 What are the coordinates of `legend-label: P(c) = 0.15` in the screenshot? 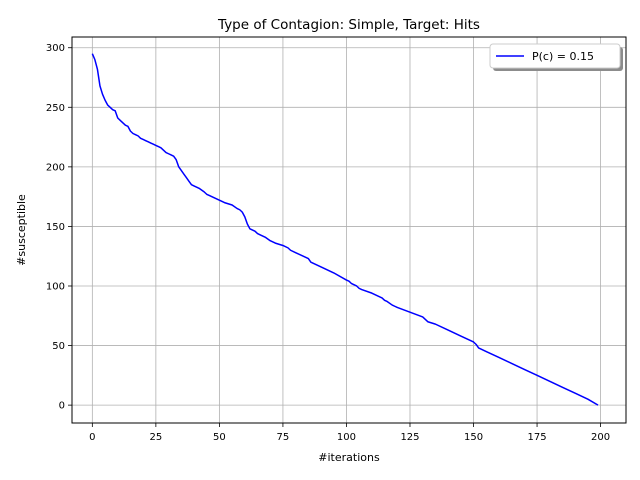 It's located at (563, 56).